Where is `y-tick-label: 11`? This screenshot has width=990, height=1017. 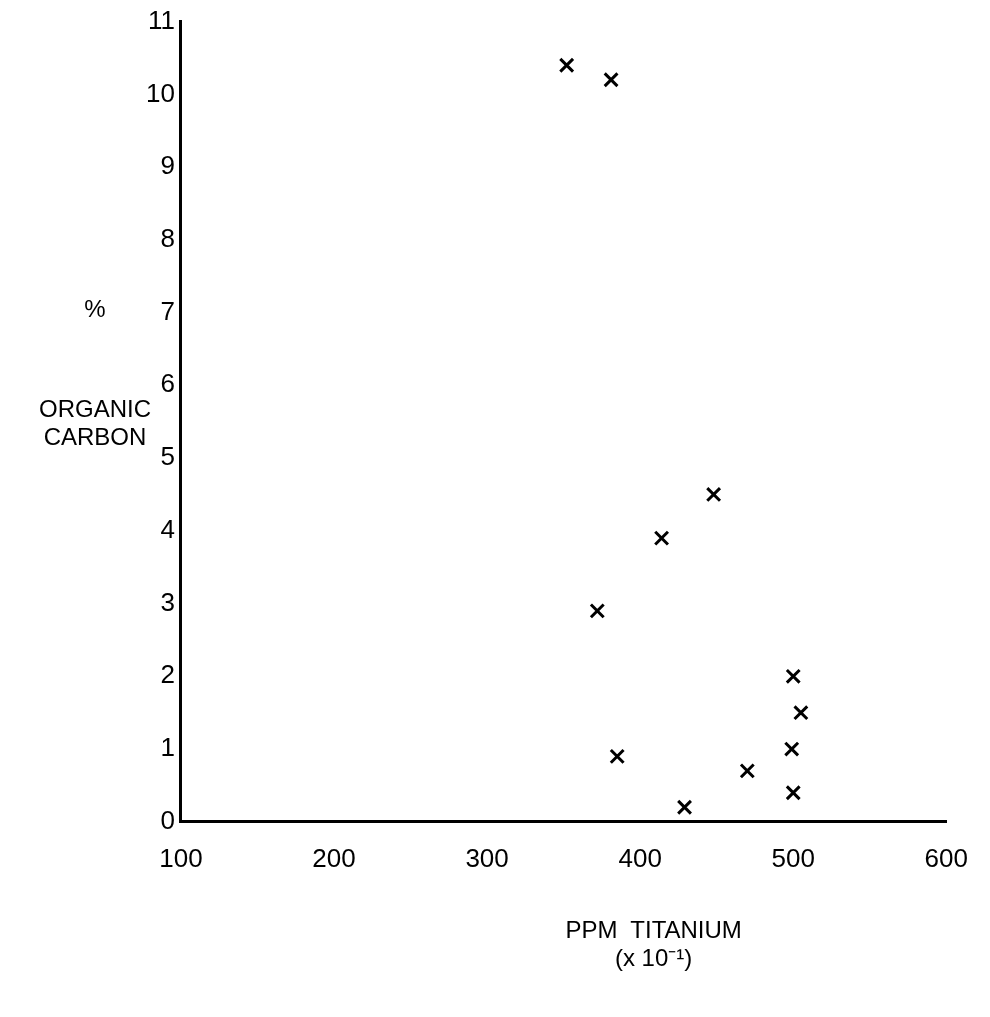
y-tick-label: 11 is located at coordinates (161, 19).